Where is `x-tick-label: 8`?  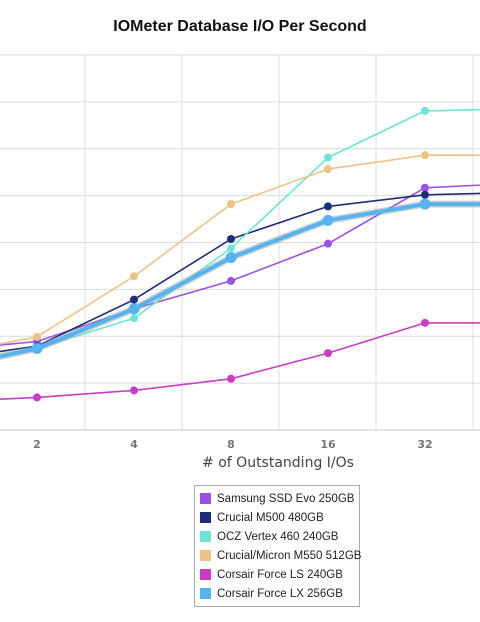 x-tick-label: 8 is located at coordinates (231, 444).